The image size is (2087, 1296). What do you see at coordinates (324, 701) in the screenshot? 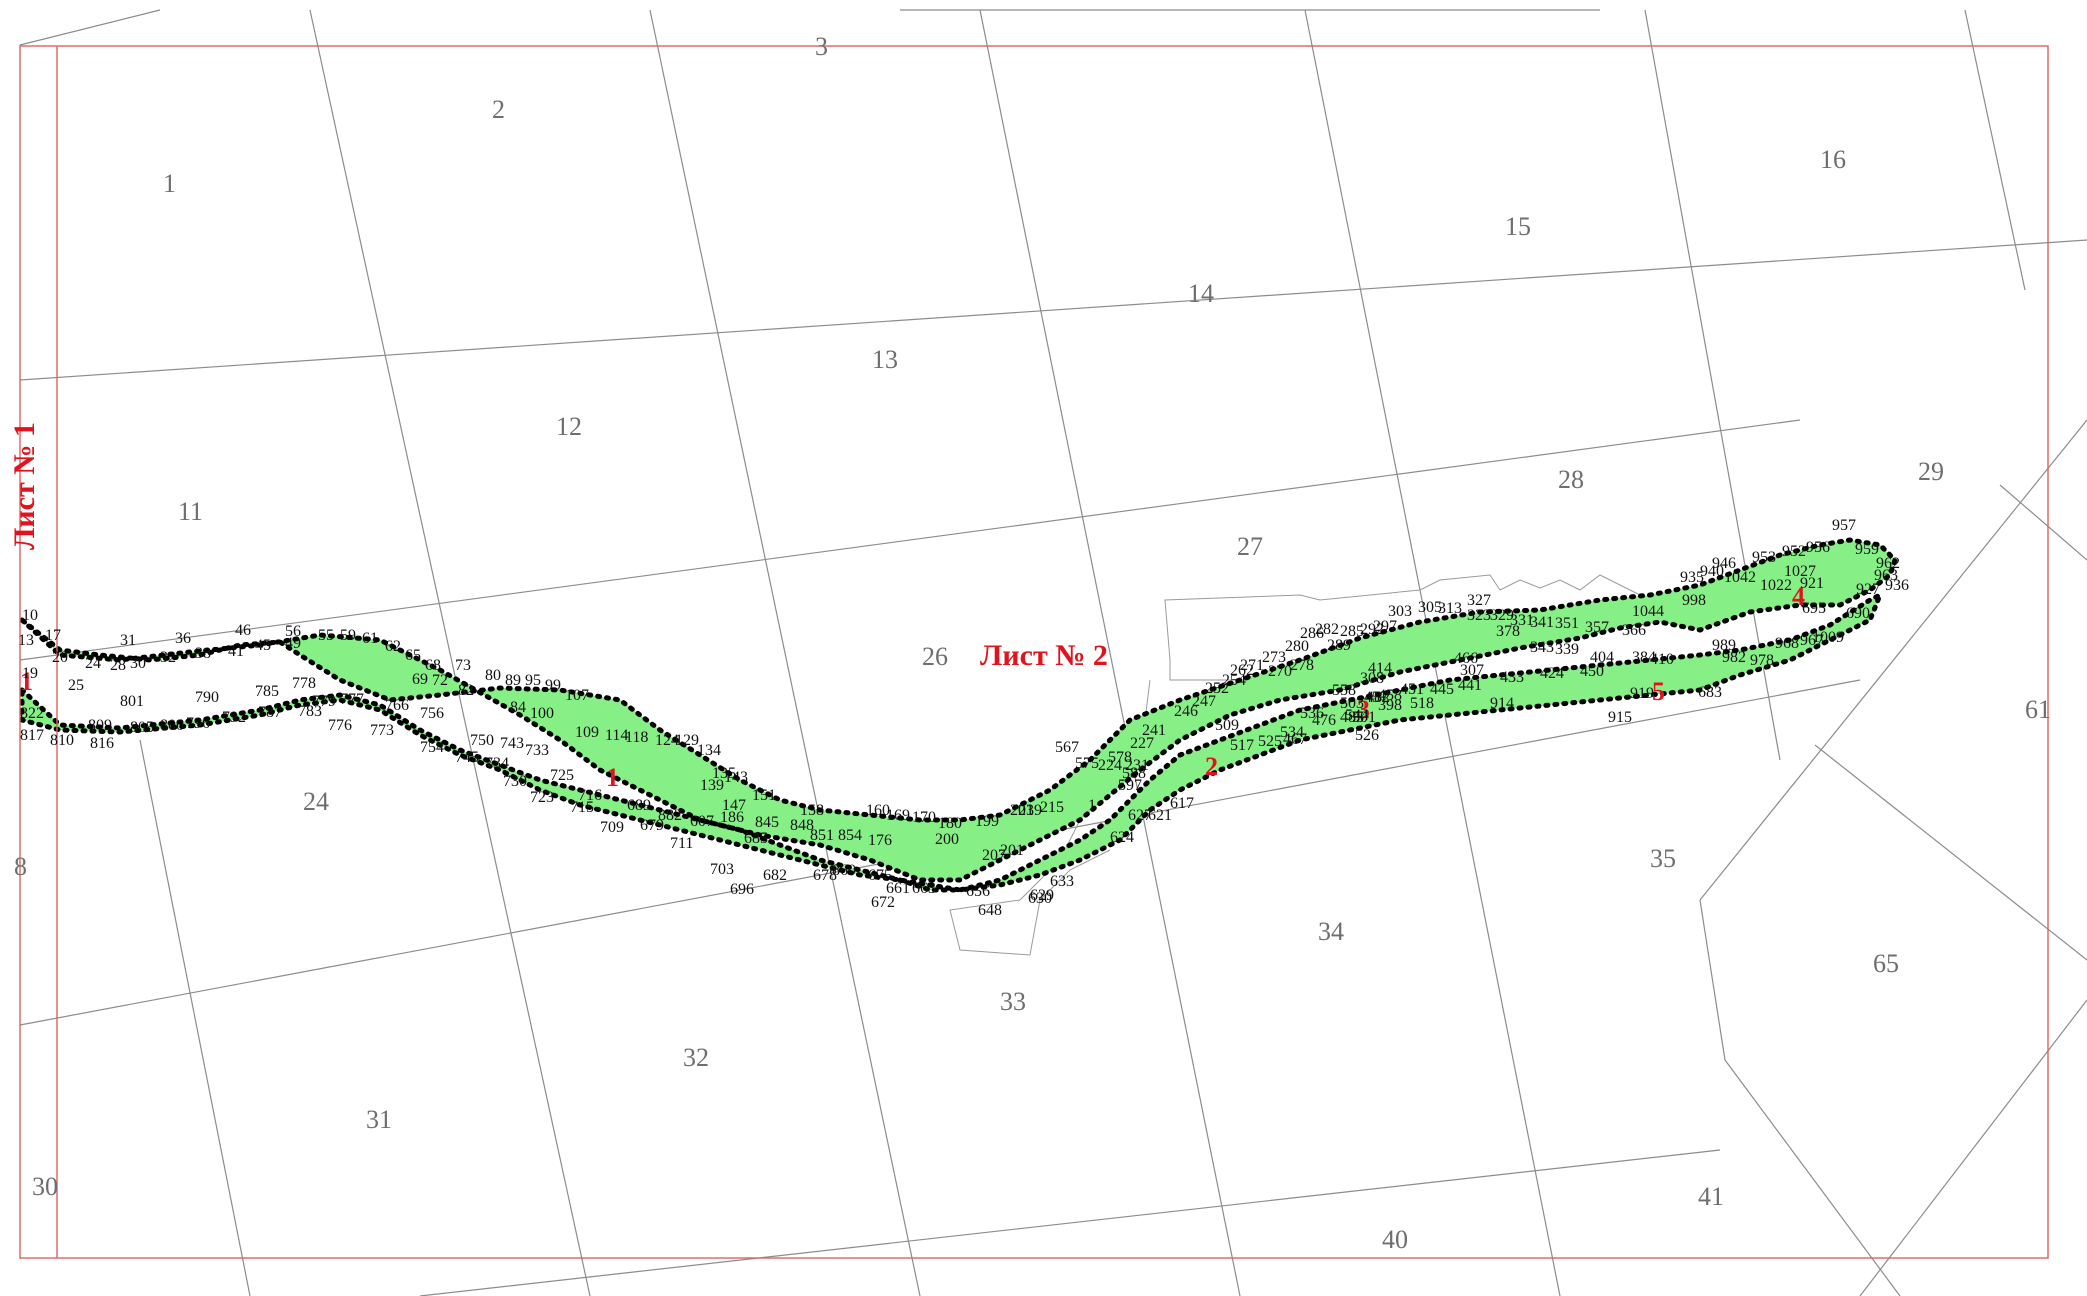
I see `boundary-point-label: 779` at bounding box center [324, 701].